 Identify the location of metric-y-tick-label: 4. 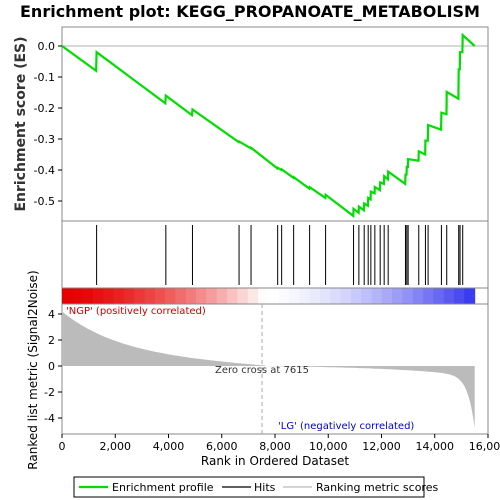
(51, 314).